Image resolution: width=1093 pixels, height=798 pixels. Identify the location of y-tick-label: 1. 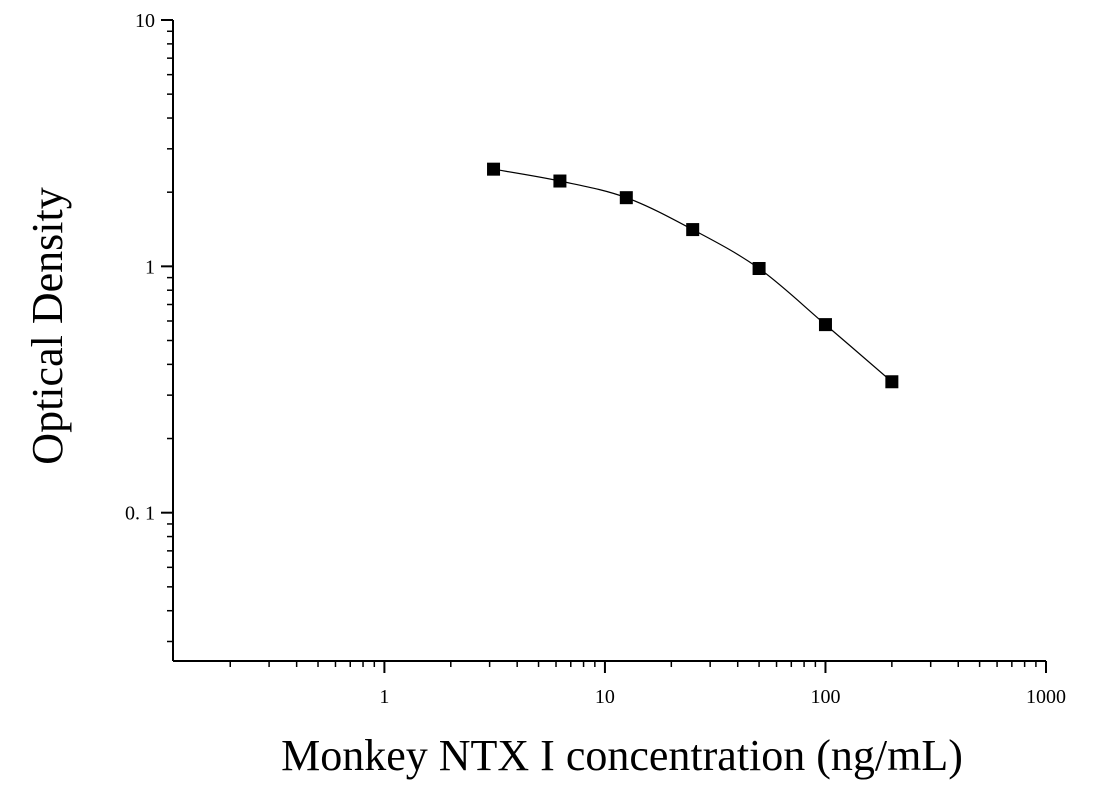
(150, 267).